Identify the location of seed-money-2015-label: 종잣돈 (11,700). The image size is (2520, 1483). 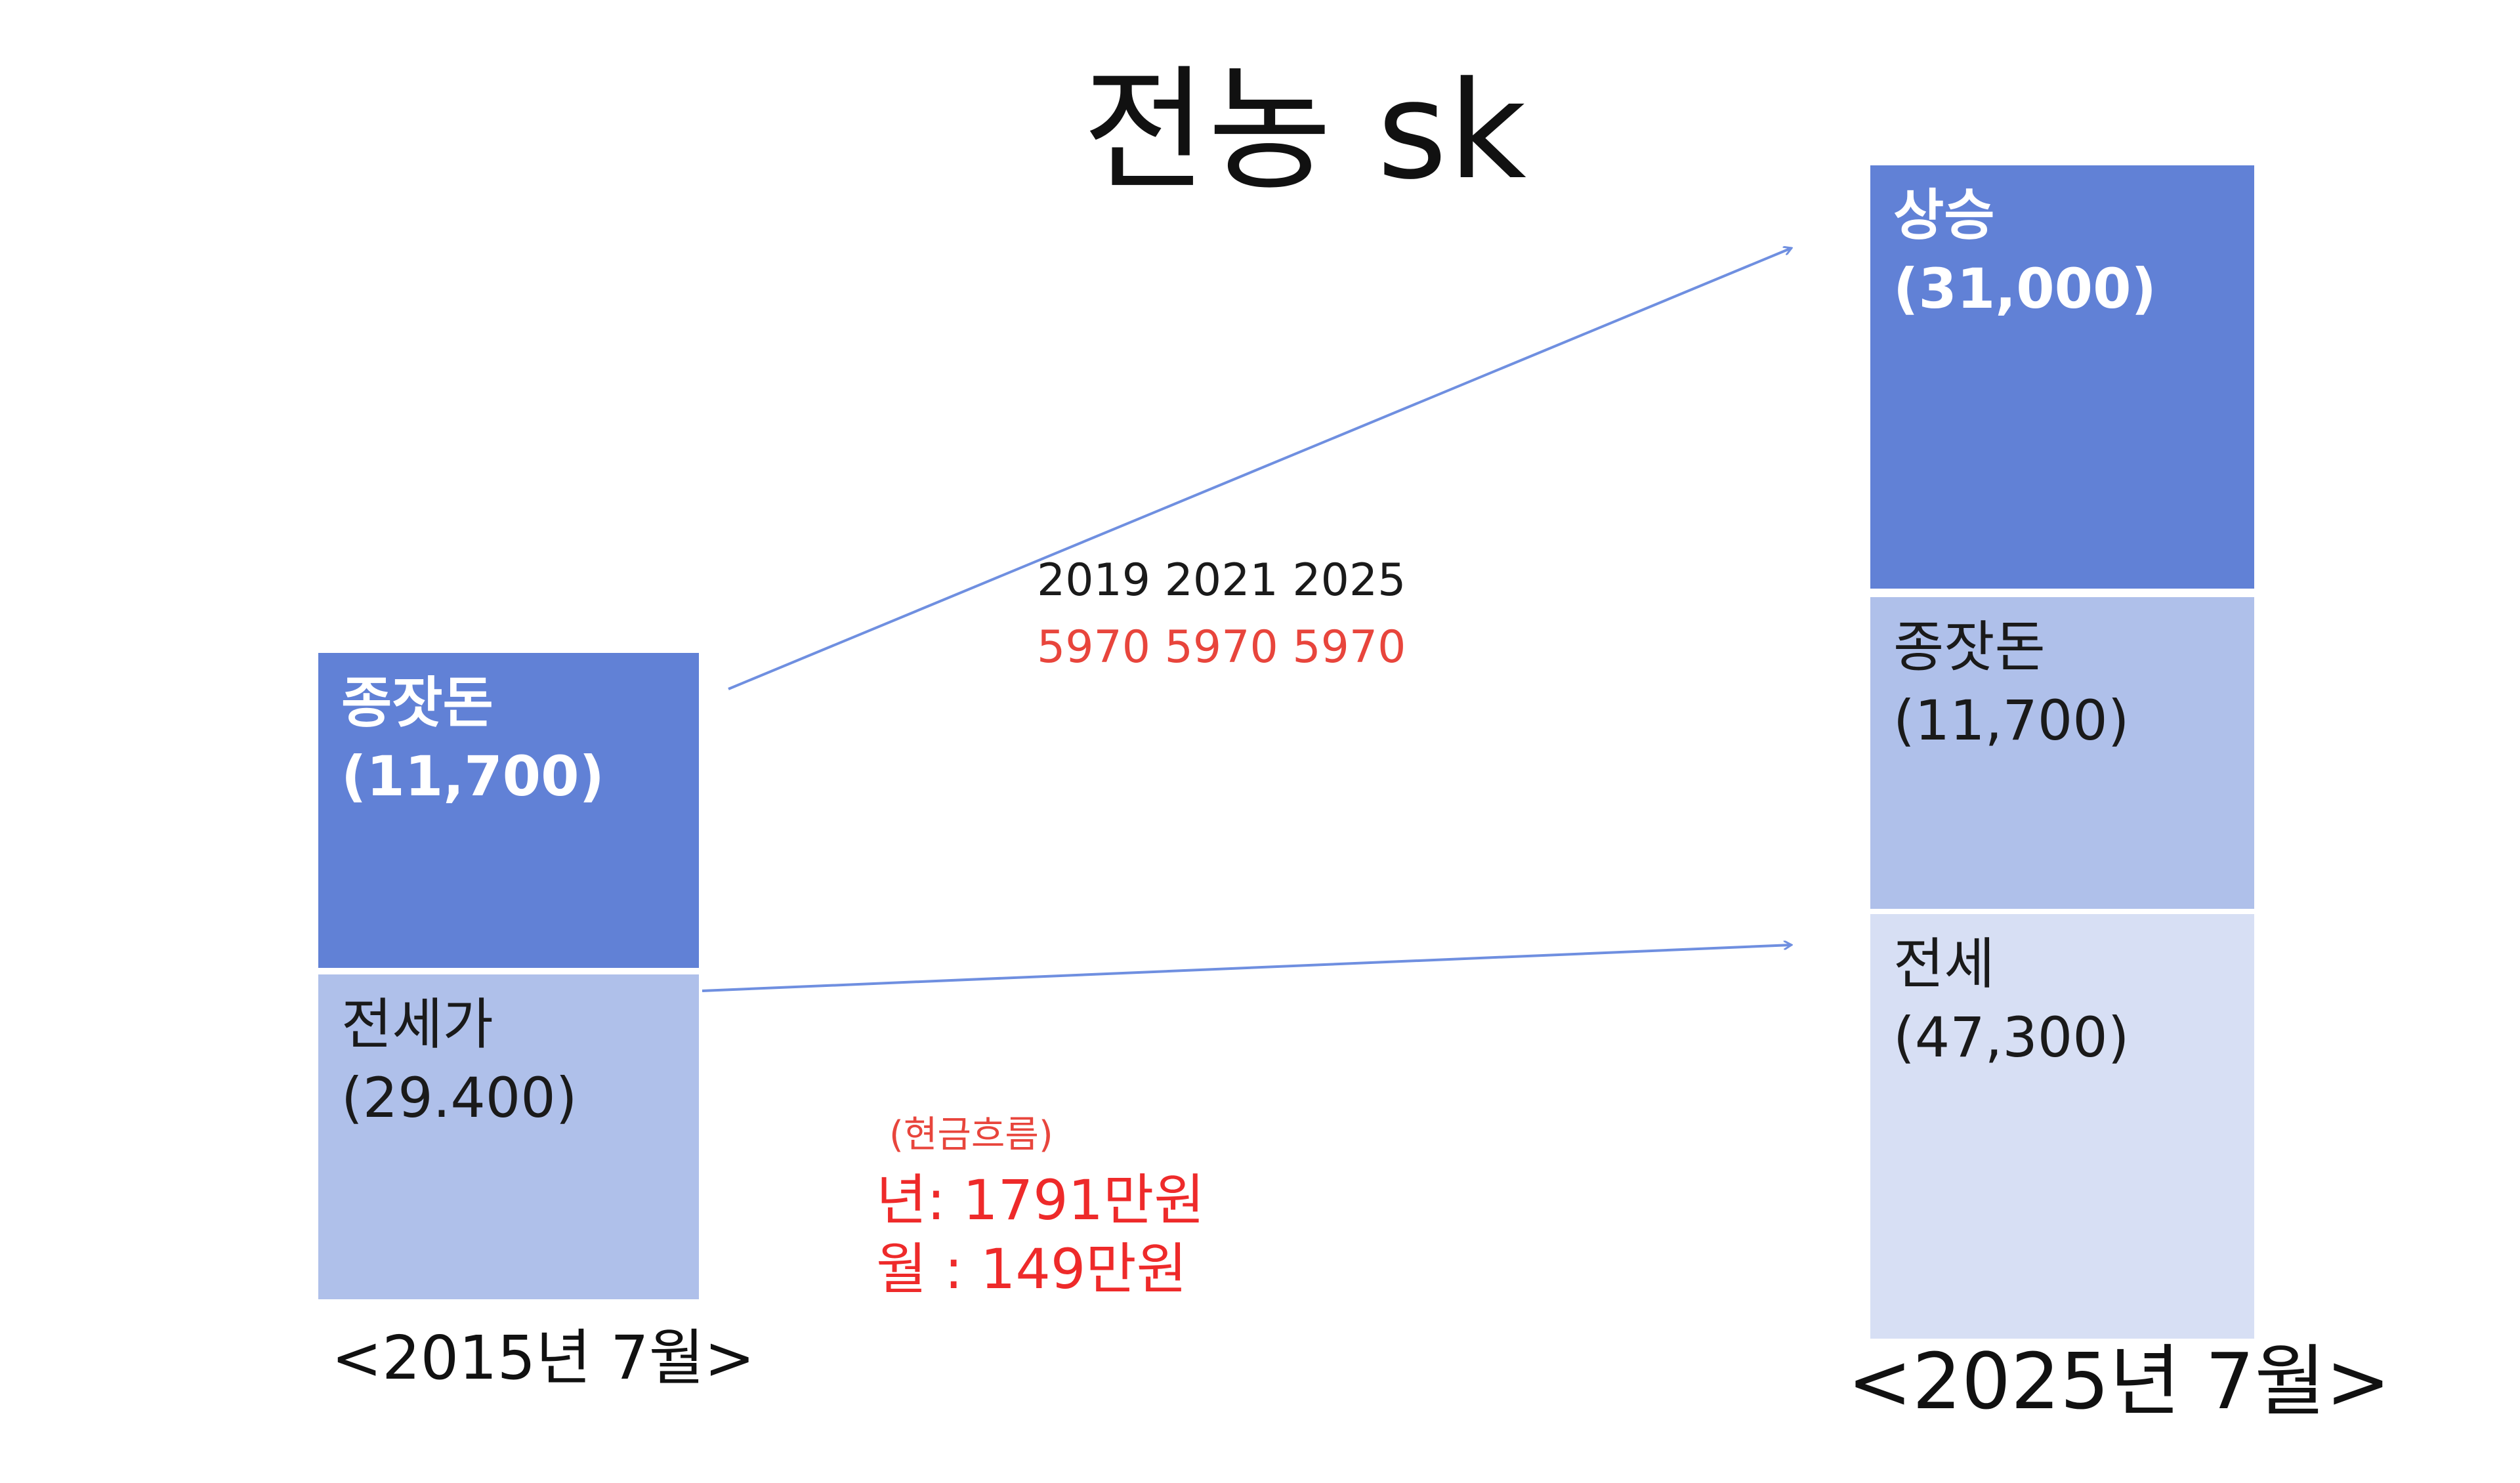
(472, 739).